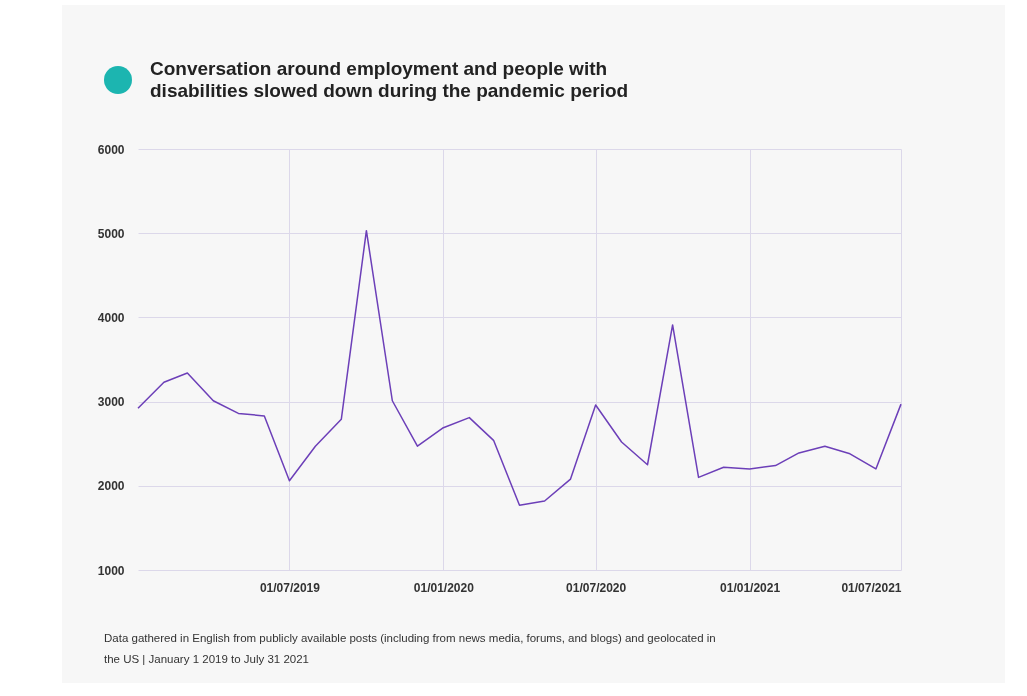 The width and height of the screenshot is (1027, 696). Describe the element at coordinates (111, 233) in the screenshot. I see `y-tick-label: 5000` at that location.